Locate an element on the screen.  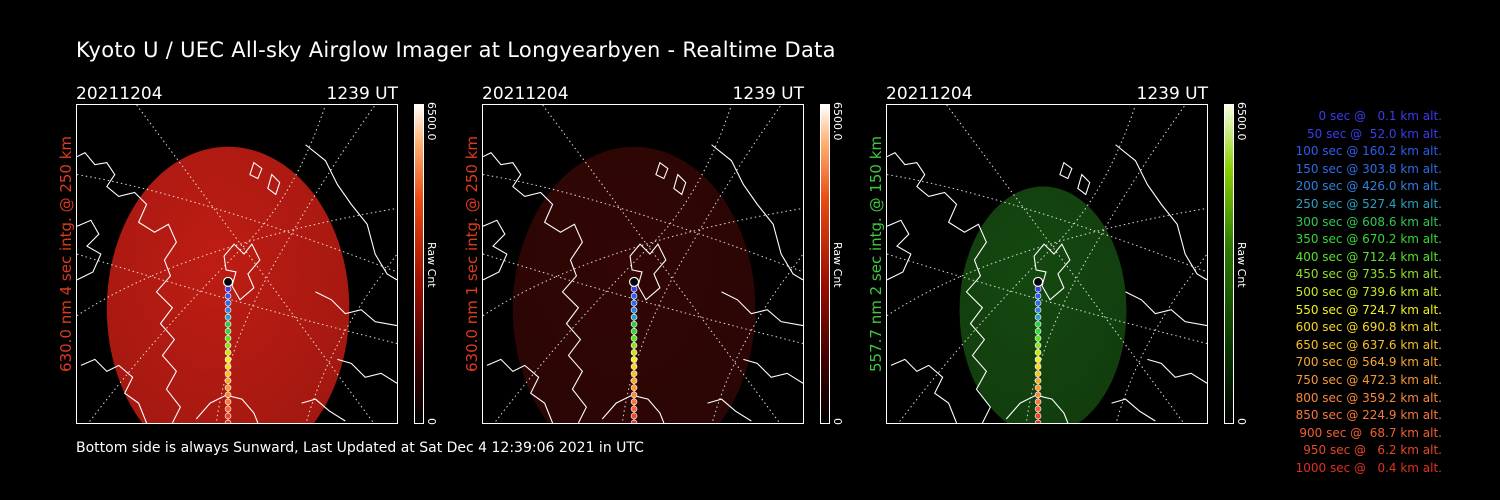
panel-ylabel: 630.0 nm 1 sec intg. @ 250 km is located at coordinates (472, 253).